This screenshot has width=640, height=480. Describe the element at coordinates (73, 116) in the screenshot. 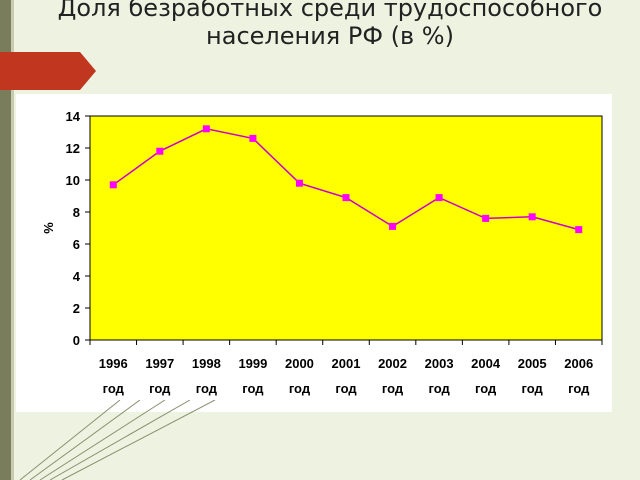

I see `y-tick-label: 14` at that location.